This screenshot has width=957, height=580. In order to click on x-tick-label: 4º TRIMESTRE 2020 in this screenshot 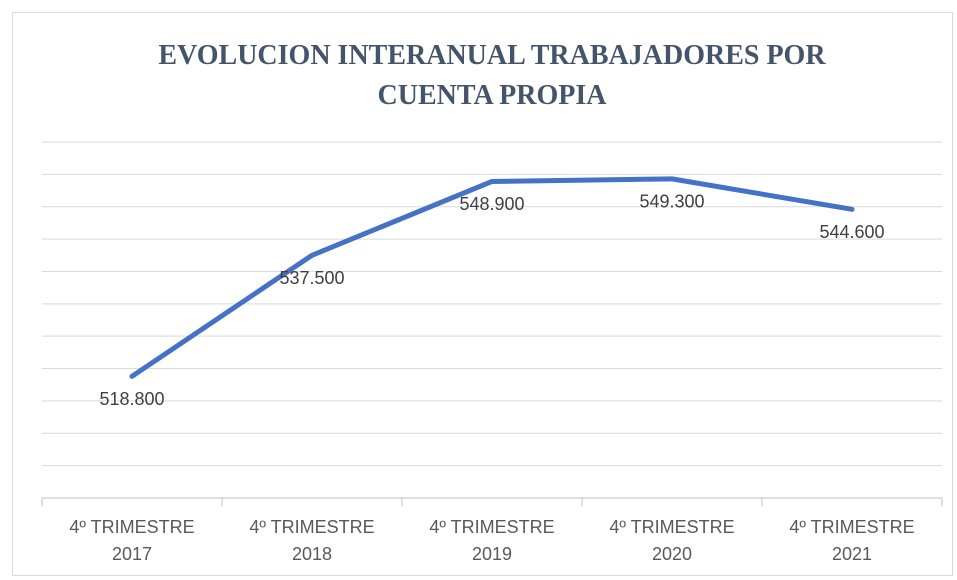, I will do `click(672, 540)`.